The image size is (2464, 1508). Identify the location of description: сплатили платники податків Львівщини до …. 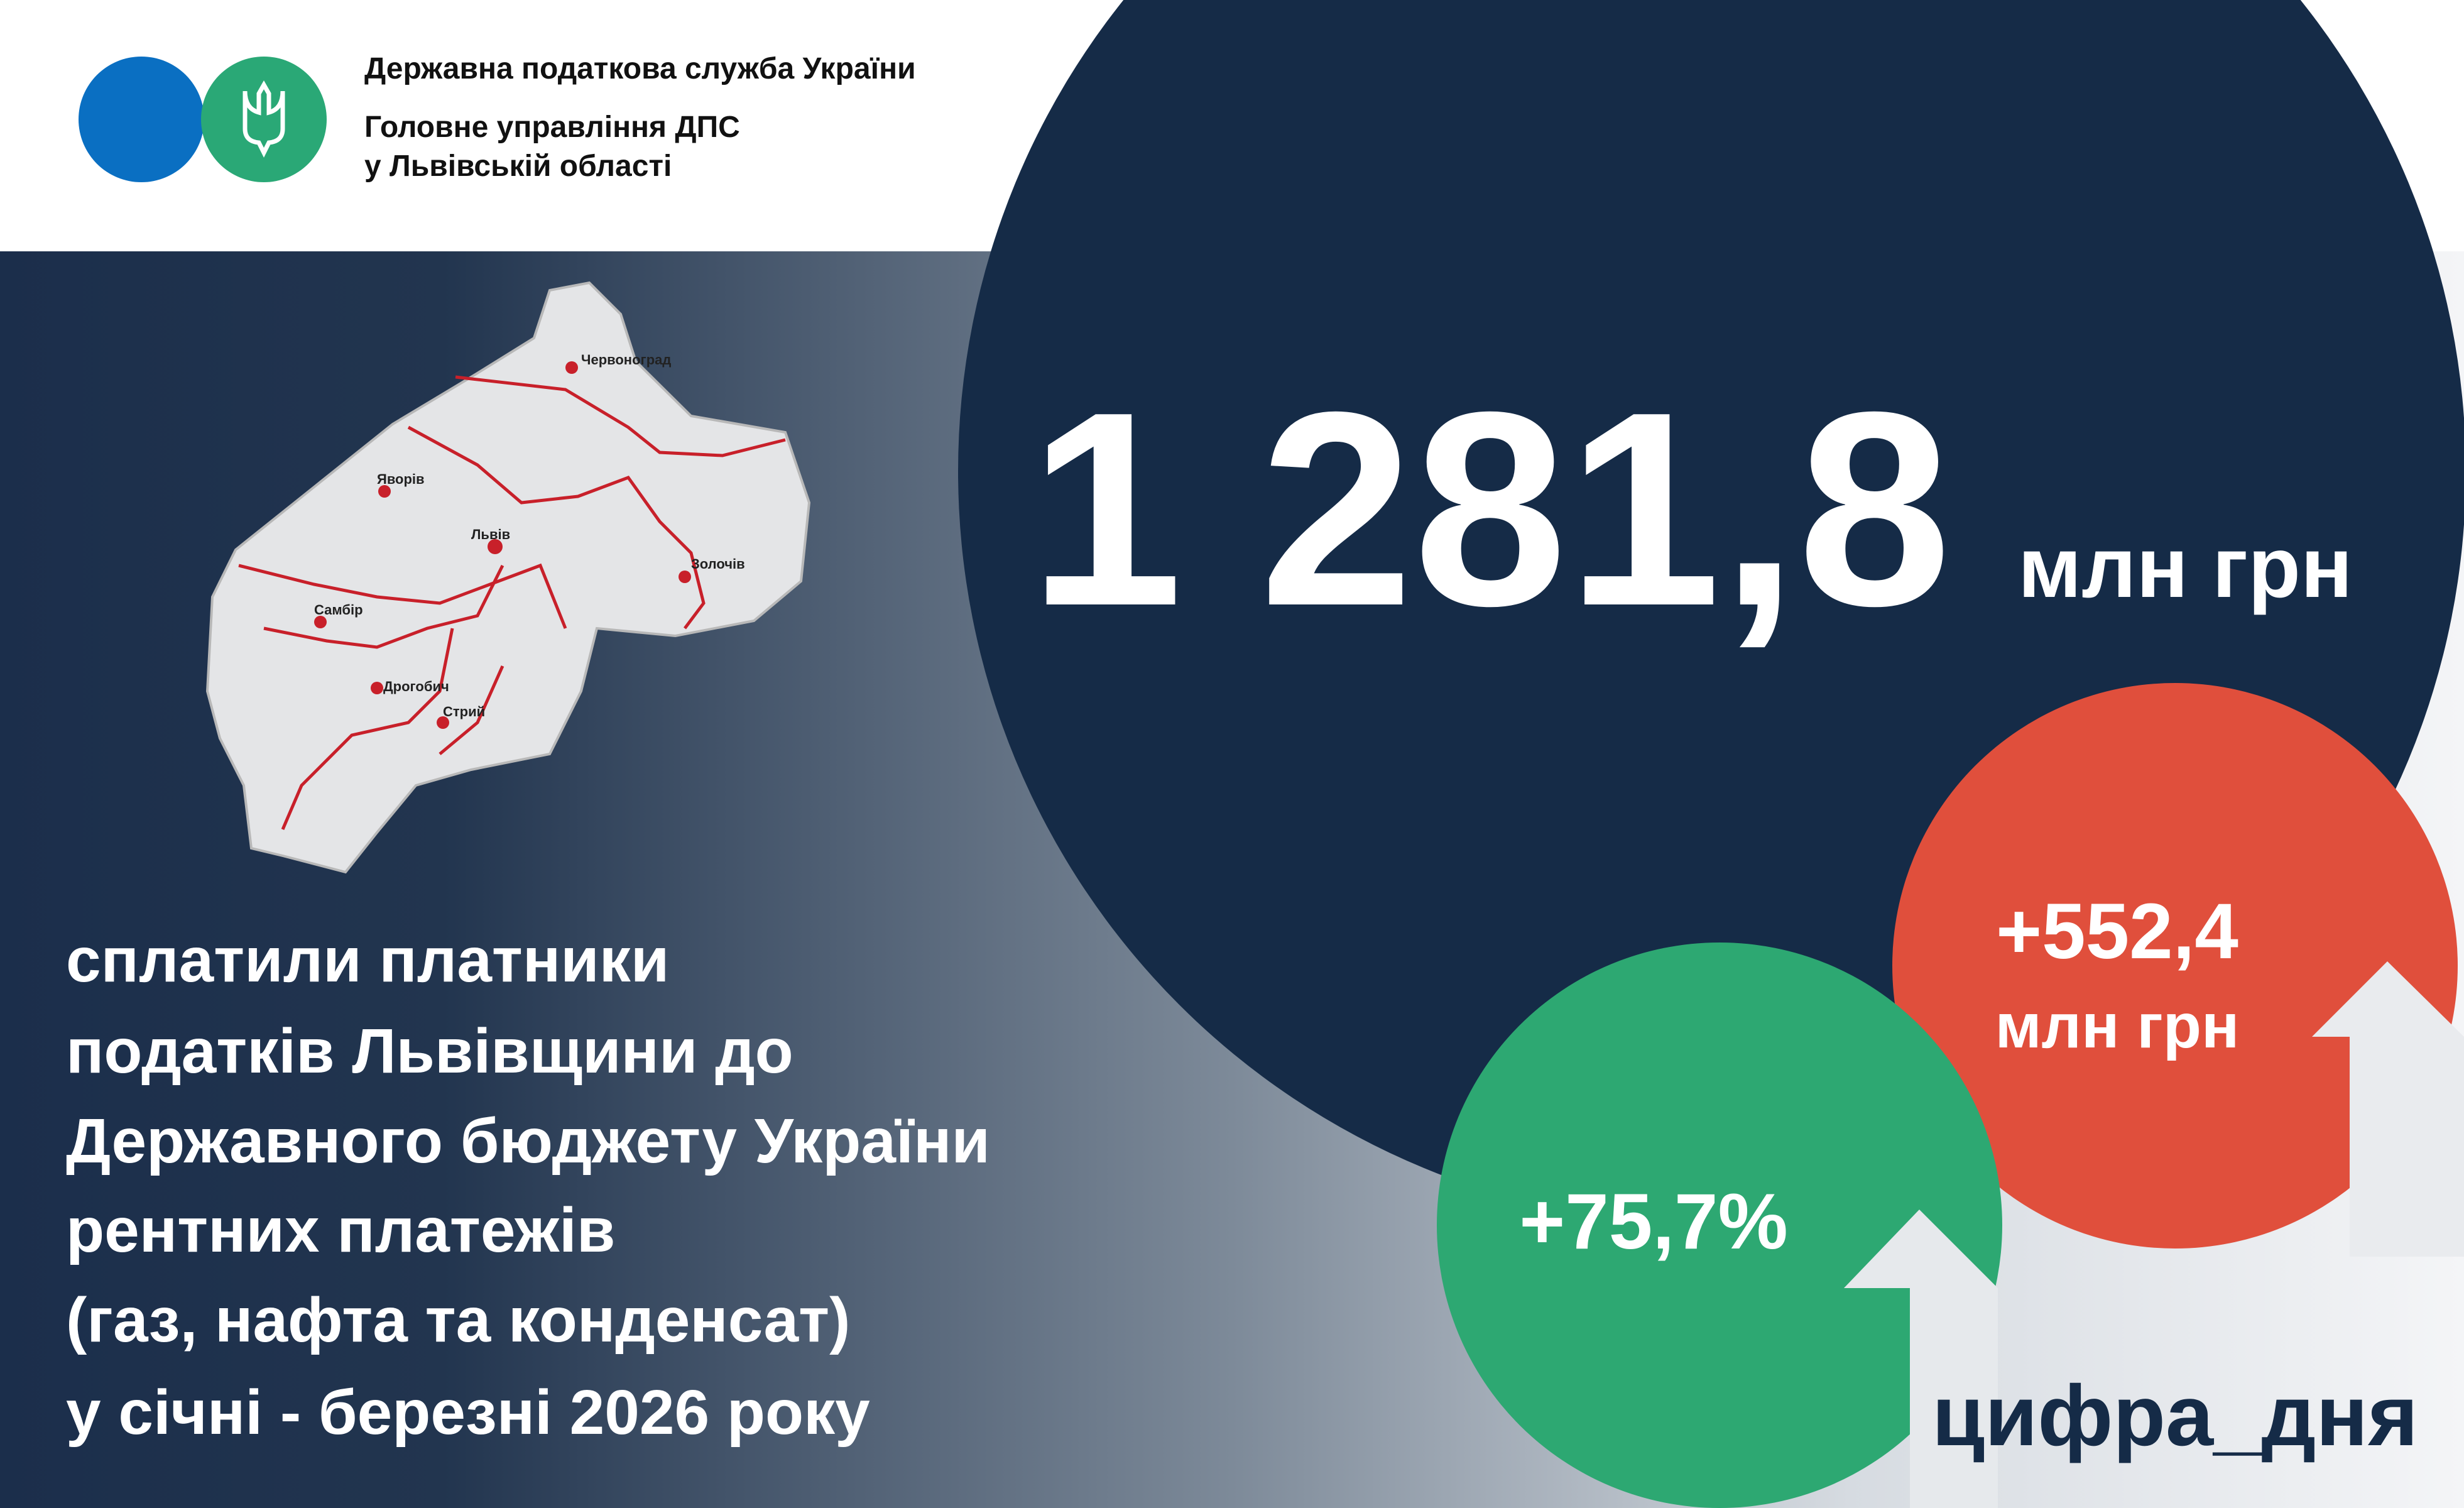
(528, 1186).